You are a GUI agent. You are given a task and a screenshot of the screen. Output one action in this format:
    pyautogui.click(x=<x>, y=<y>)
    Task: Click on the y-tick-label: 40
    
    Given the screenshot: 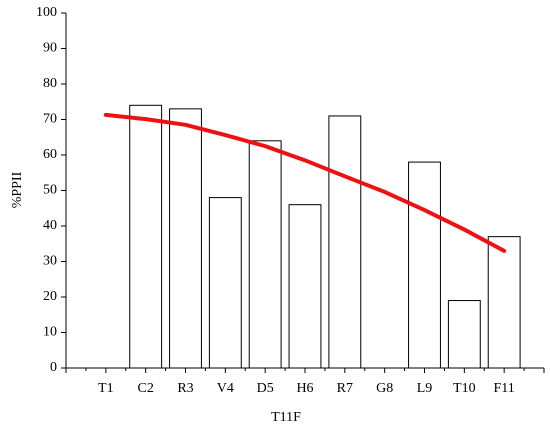 What is the action you would take?
    pyautogui.click(x=50, y=225)
    